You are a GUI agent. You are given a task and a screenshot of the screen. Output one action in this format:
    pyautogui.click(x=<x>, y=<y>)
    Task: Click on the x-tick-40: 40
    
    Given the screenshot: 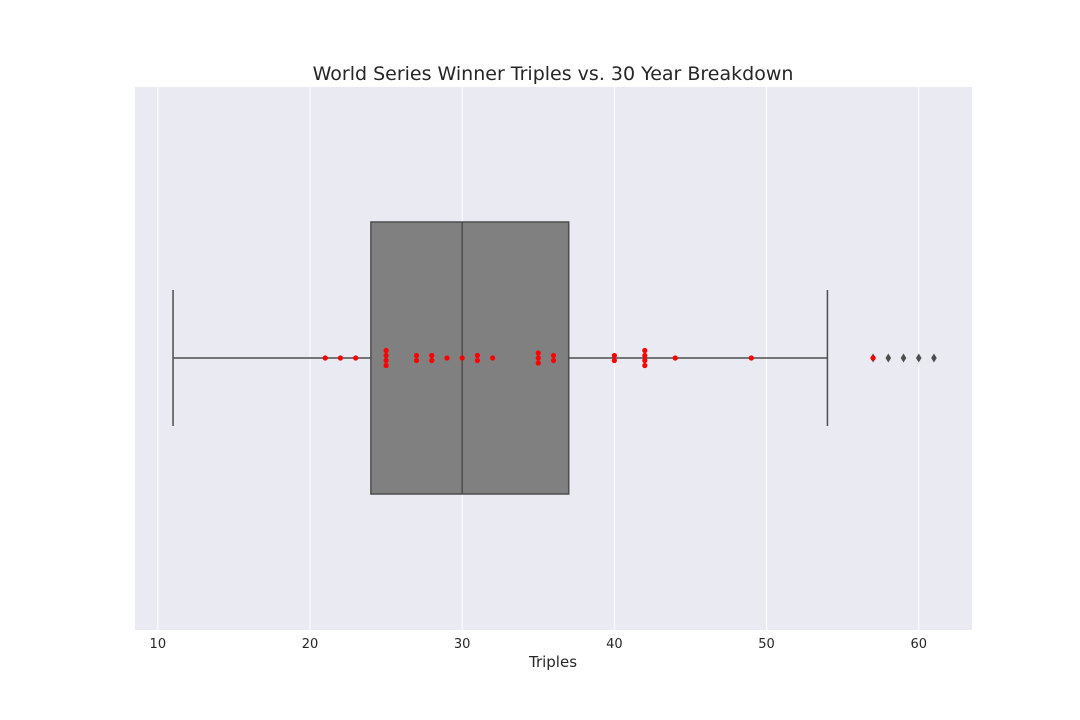 What is the action you would take?
    pyautogui.click(x=614, y=644)
    